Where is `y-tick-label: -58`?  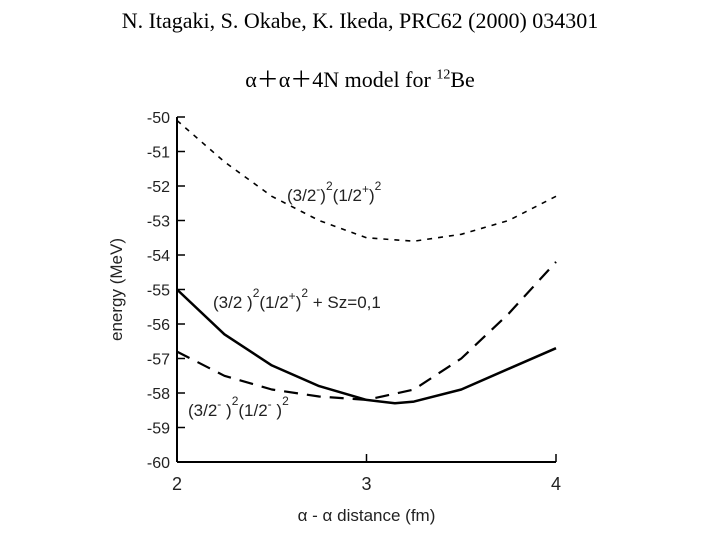 y-tick-label: -58 is located at coordinates (158, 394).